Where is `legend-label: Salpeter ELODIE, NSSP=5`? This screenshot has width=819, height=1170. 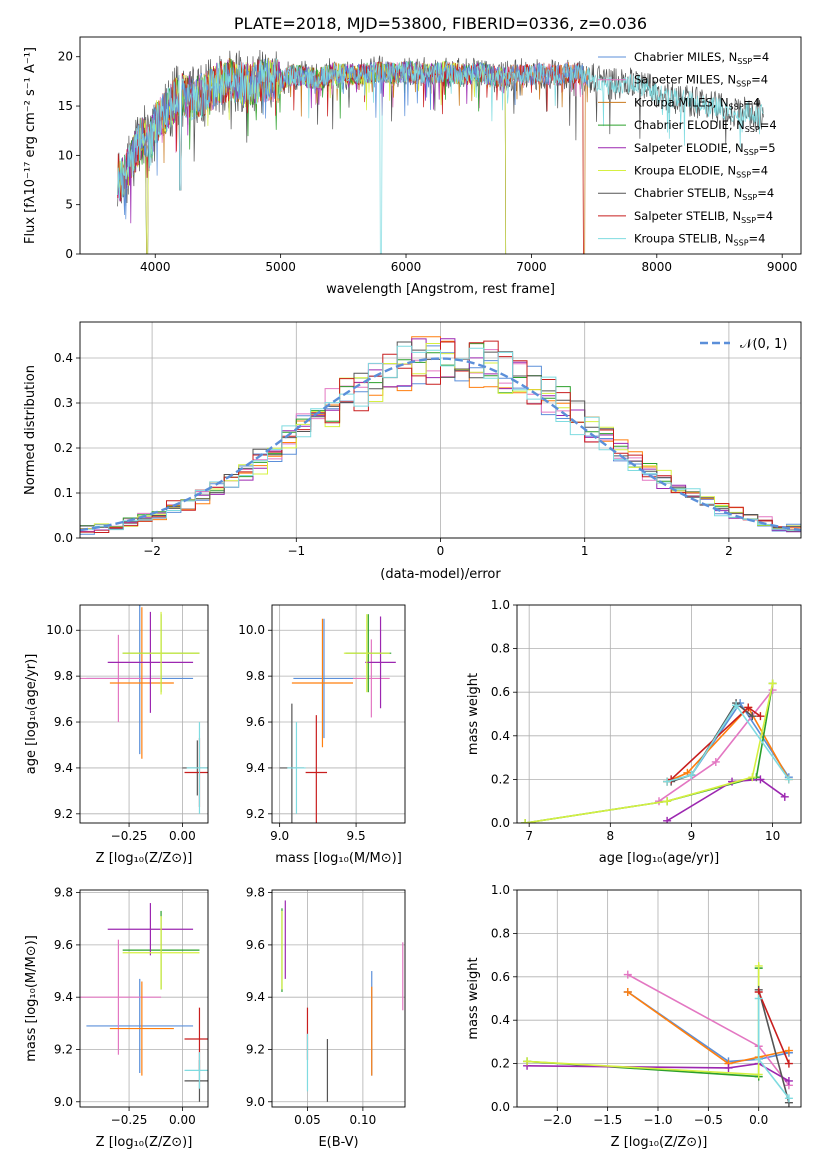
legend-label: Salpeter ELODIE, NSSP=5 is located at coordinates (705, 149).